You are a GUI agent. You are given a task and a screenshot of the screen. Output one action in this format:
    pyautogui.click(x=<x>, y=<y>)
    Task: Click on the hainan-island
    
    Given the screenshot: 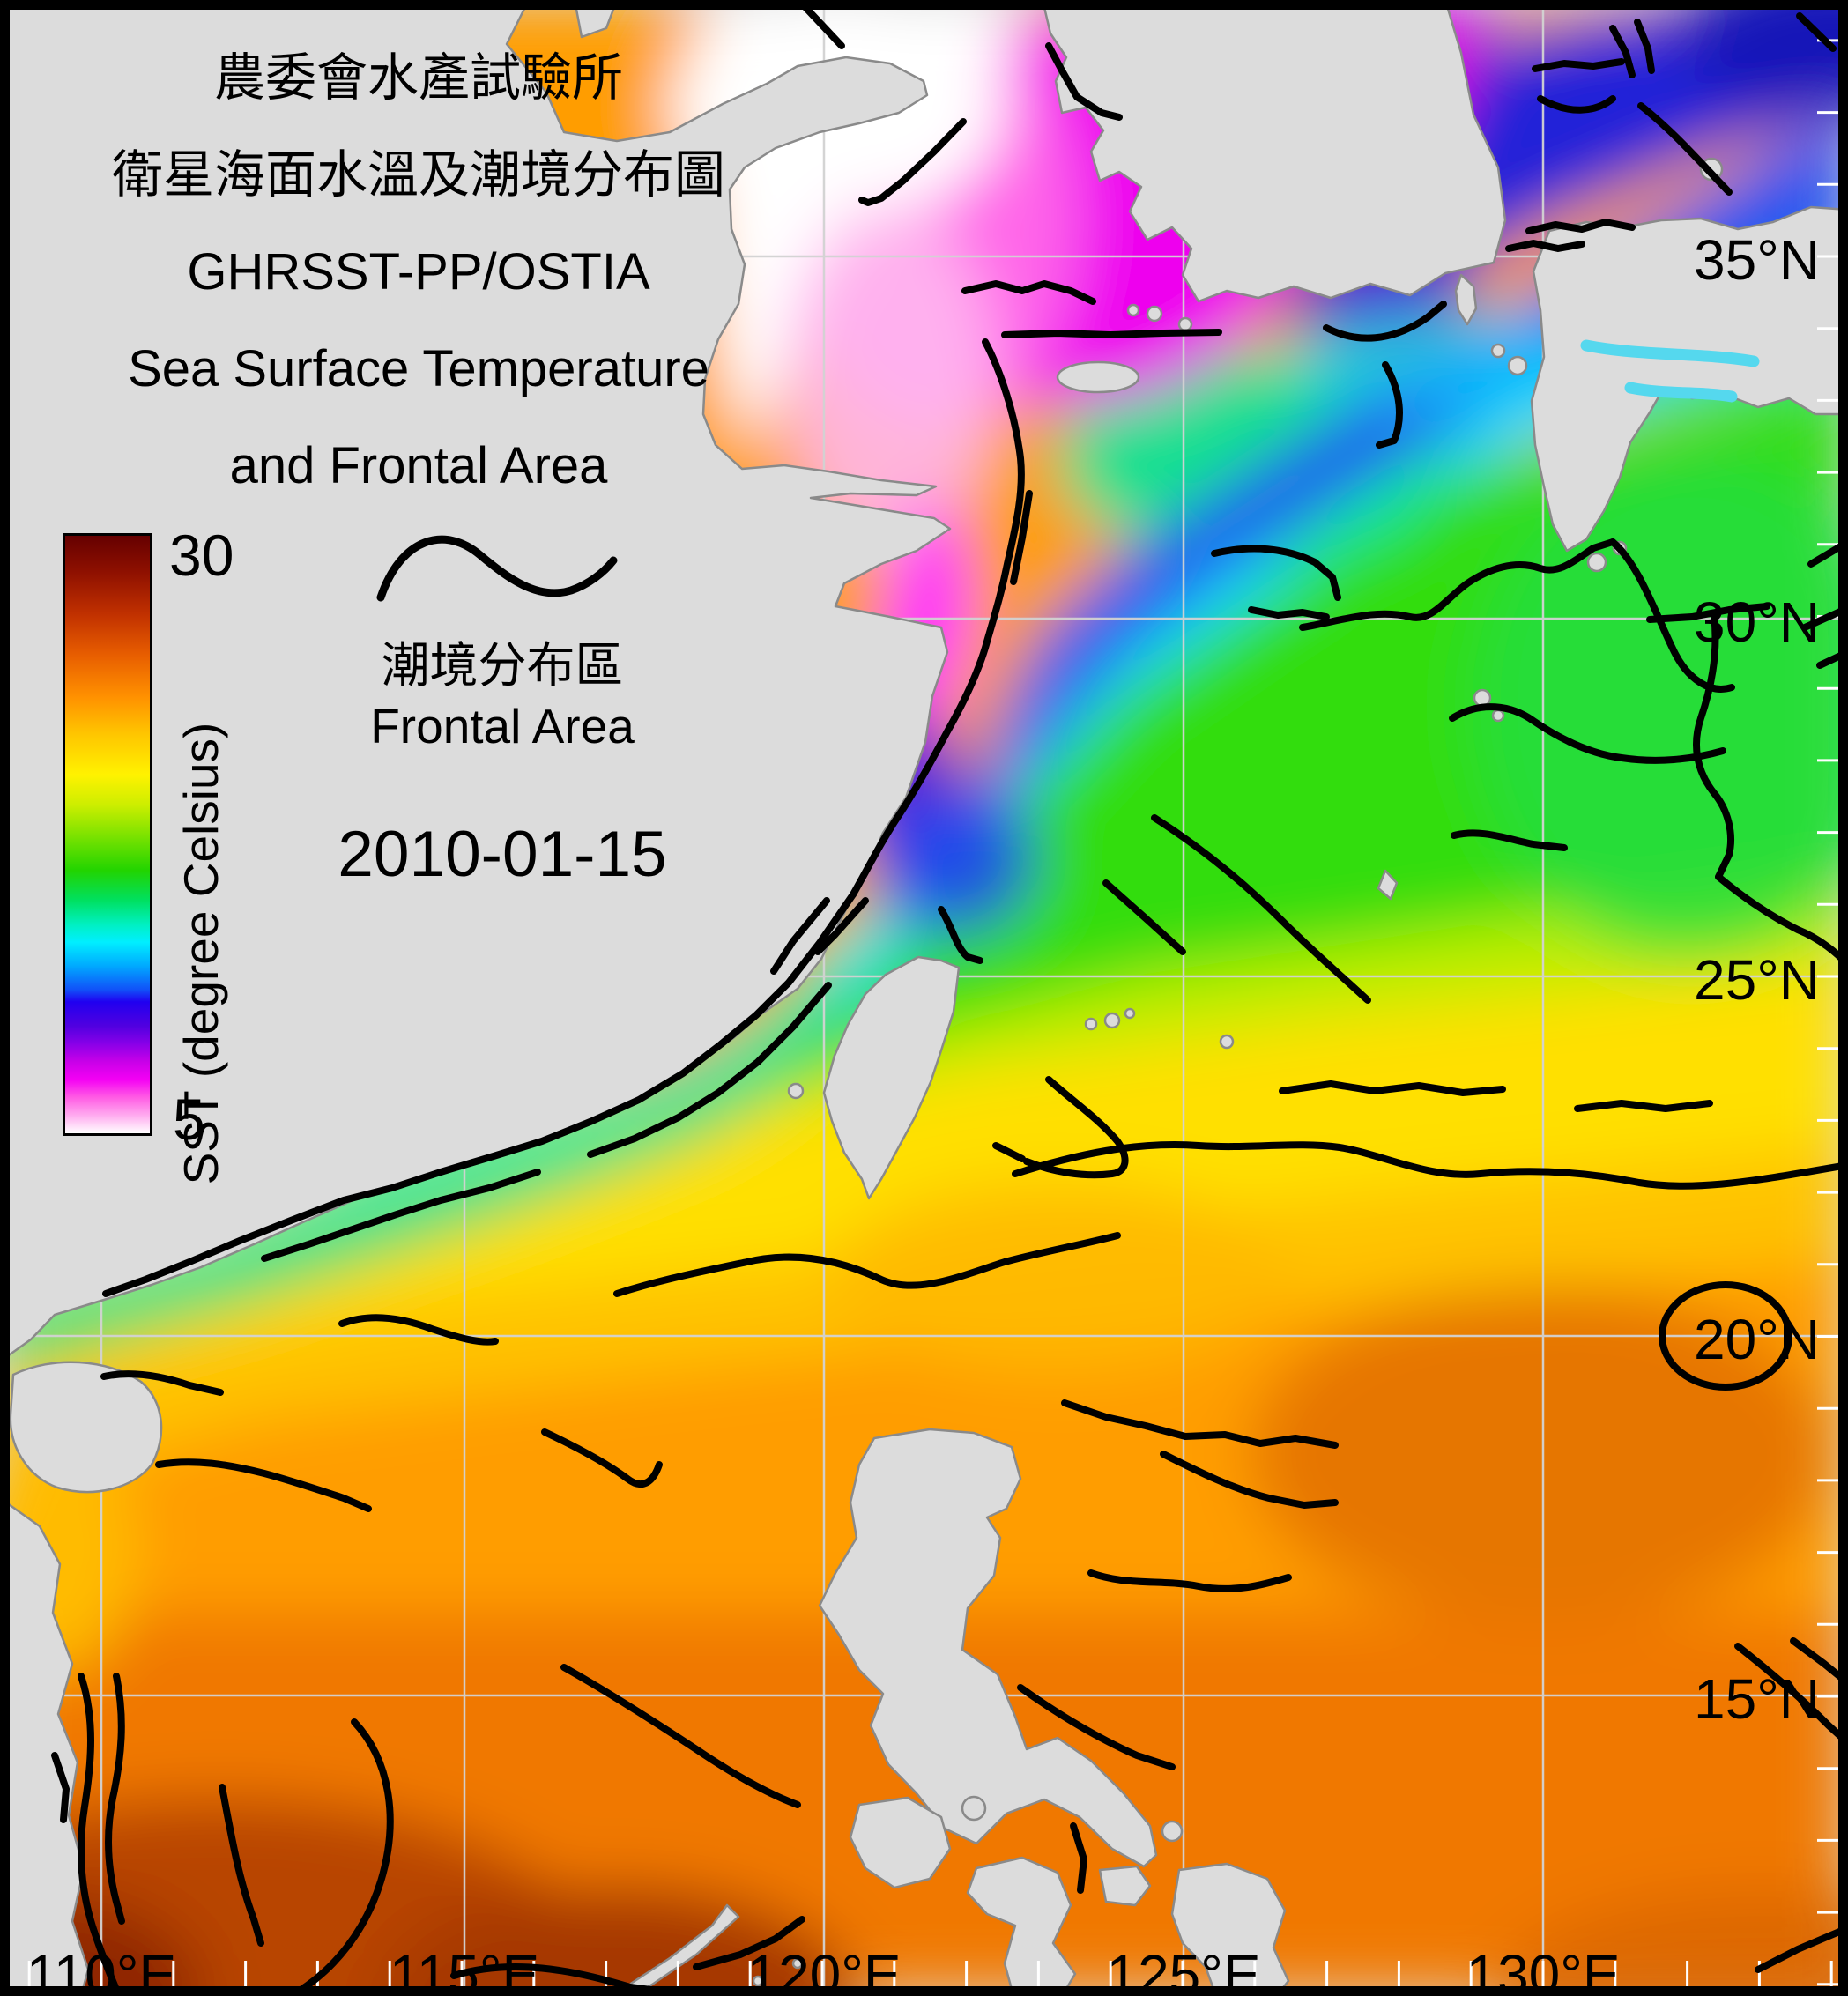 What is the action you would take?
    pyautogui.click(x=86, y=1427)
    